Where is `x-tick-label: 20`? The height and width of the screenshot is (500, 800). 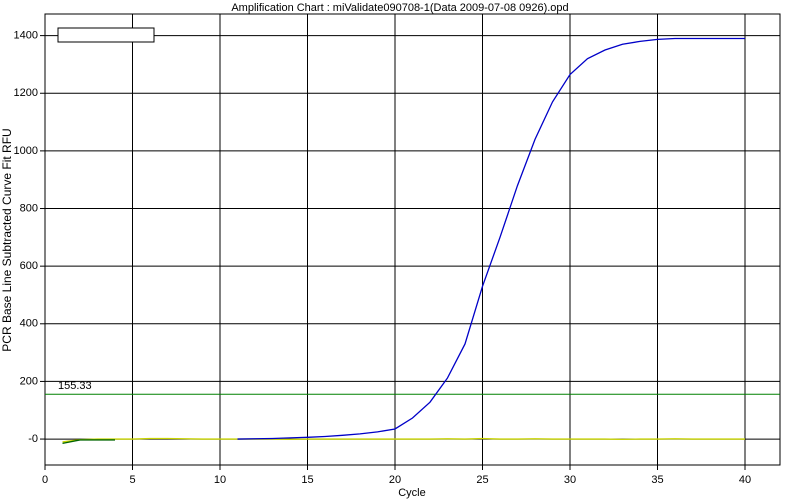
x-tick-label: 20 is located at coordinates (395, 480).